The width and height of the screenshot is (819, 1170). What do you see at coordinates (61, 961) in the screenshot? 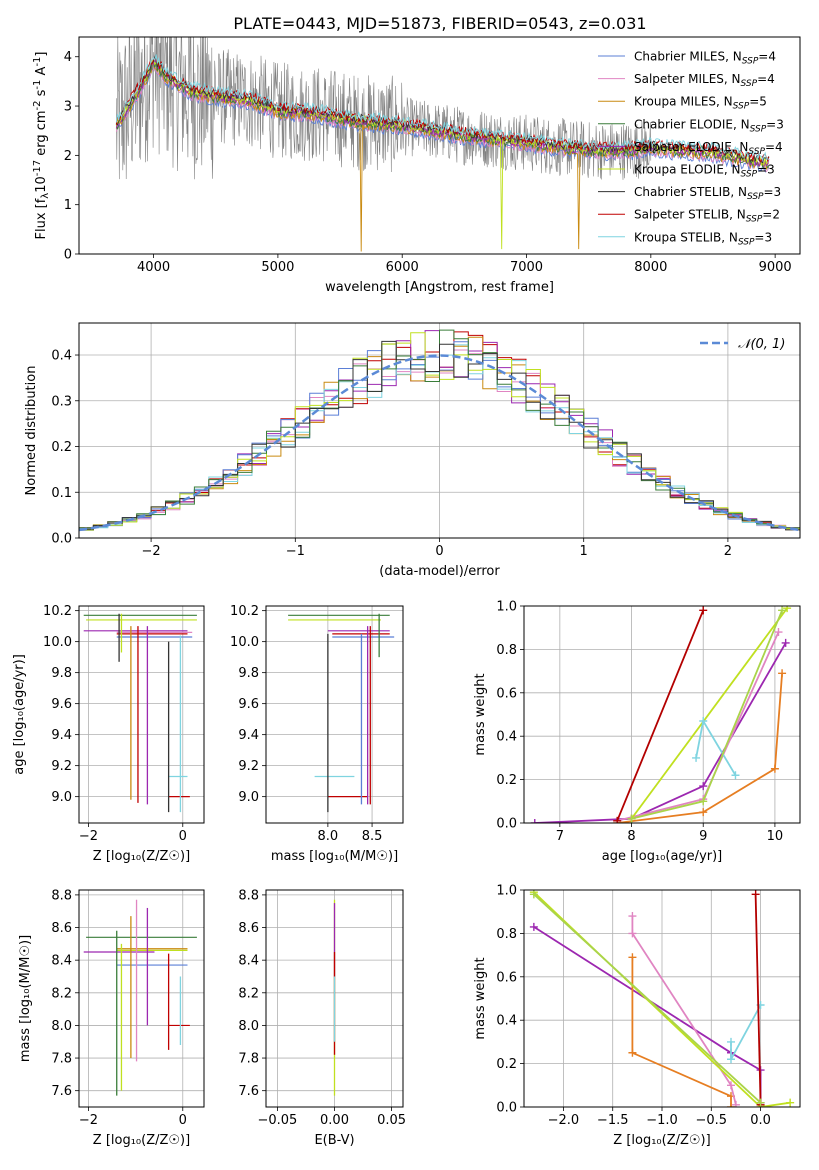
I see `y-tick-label: 8.4` at bounding box center [61, 961].